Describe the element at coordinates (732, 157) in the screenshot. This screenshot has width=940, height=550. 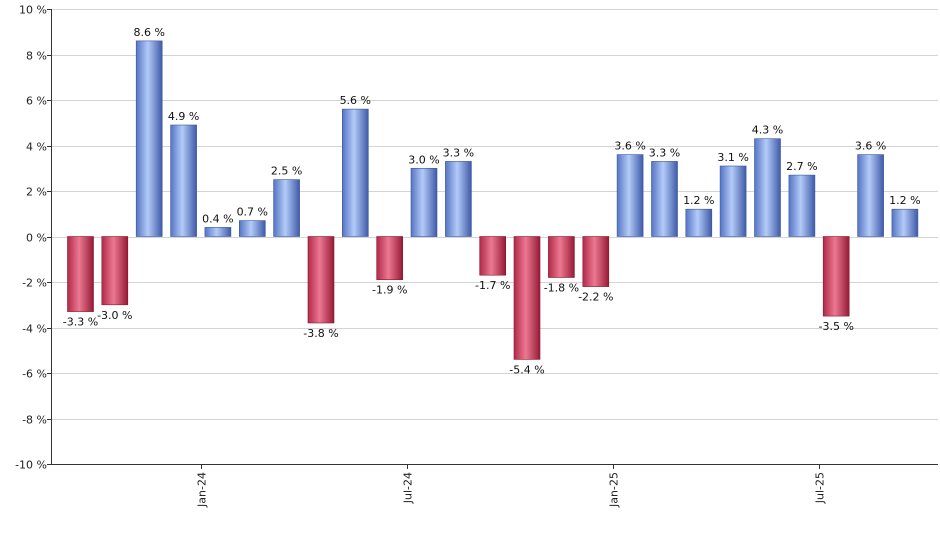
I see `bar-value-label: 3.1 %` at that location.